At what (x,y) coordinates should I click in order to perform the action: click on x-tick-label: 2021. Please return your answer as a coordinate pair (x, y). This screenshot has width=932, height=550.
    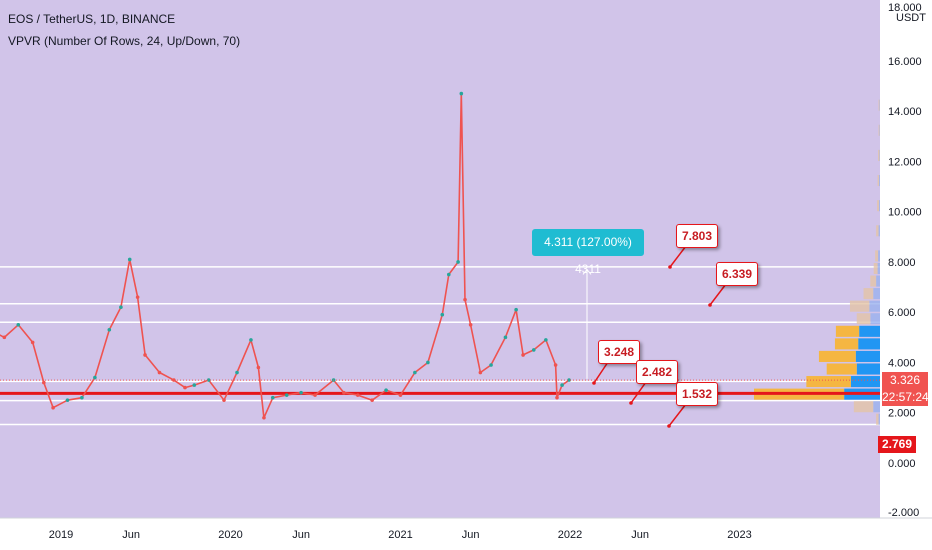
    Looking at the image, I should click on (400, 535).